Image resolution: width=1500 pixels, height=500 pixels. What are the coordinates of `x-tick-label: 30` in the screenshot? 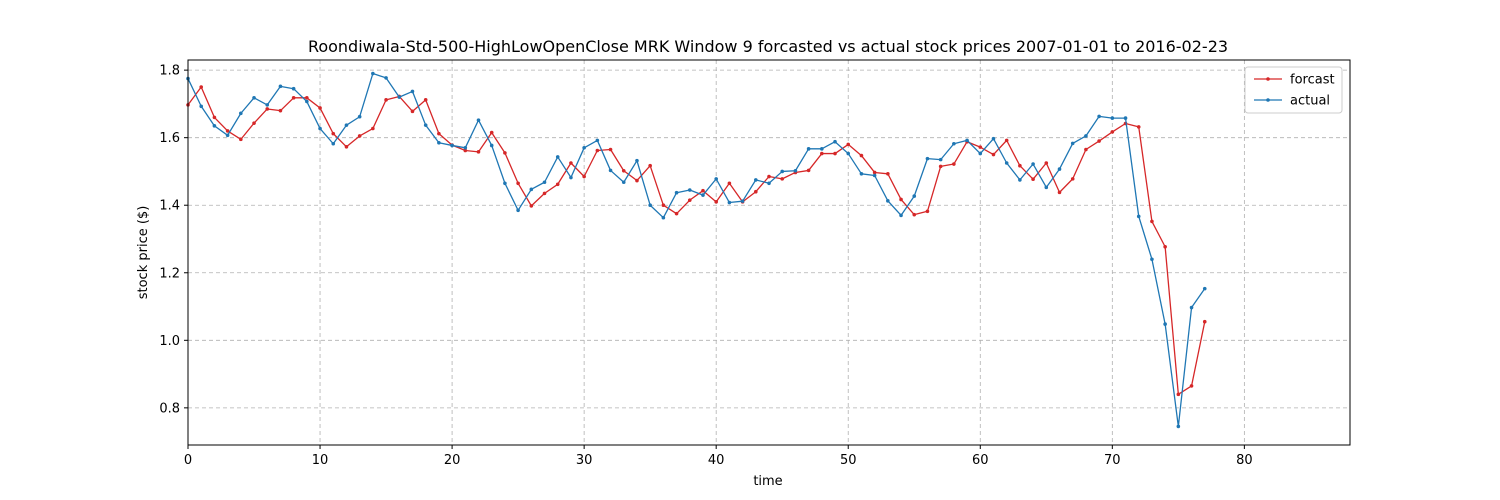 It's located at (584, 460).